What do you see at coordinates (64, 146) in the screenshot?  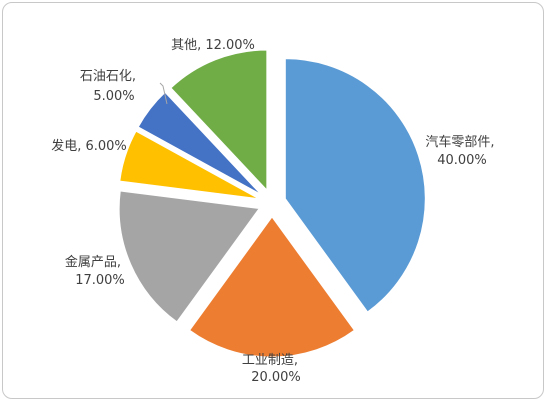 I see `label-name: 发电` at bounding box center [64, 146].